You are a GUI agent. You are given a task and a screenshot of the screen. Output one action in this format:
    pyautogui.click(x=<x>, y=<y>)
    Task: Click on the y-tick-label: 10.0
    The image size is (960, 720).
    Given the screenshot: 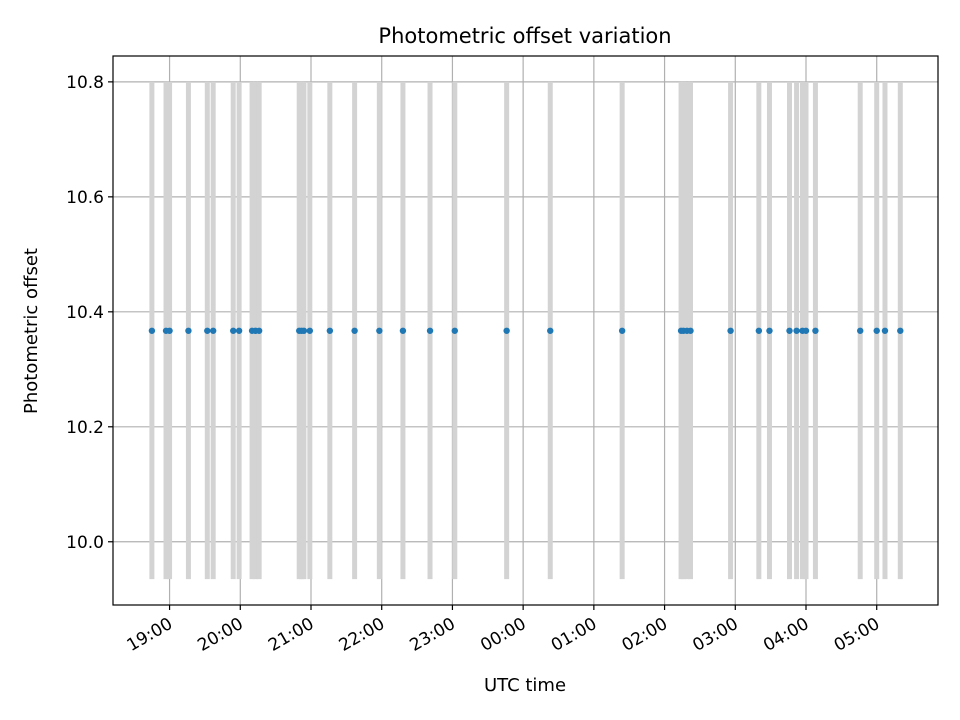 What is the action you would take?
    pyautogui.click(x=85, y=543)
    